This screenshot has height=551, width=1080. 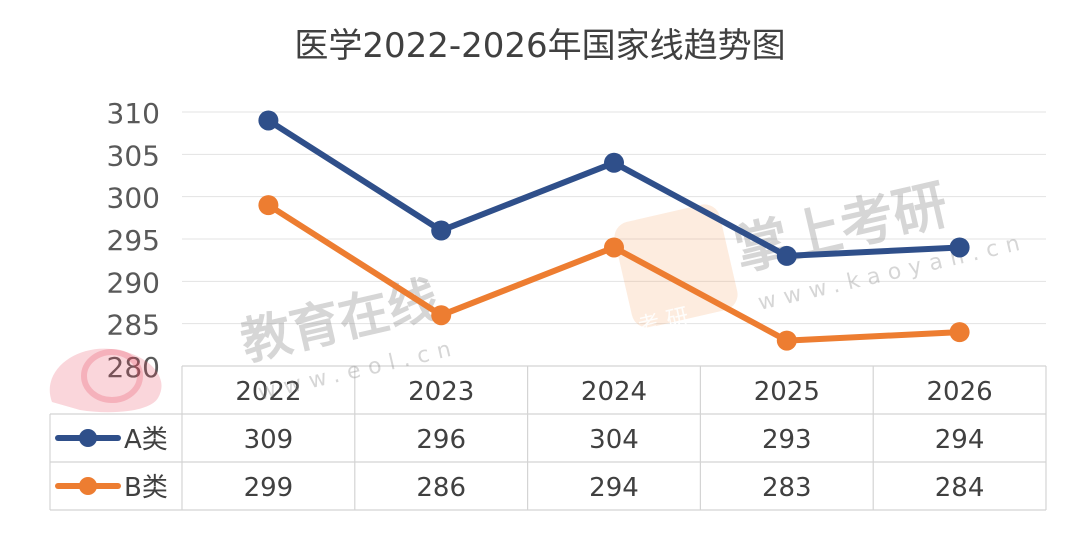 What do you see at coordinates (133, 198) in the screenshot?
I see `y-tick-label: 300` at bounding box center [133, 198].